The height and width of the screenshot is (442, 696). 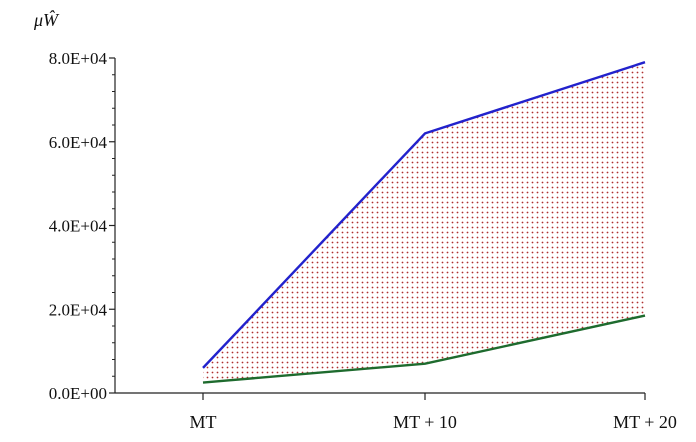 I want to click on y-tick-label: 6.0E+04, so click(x=78, y=142).